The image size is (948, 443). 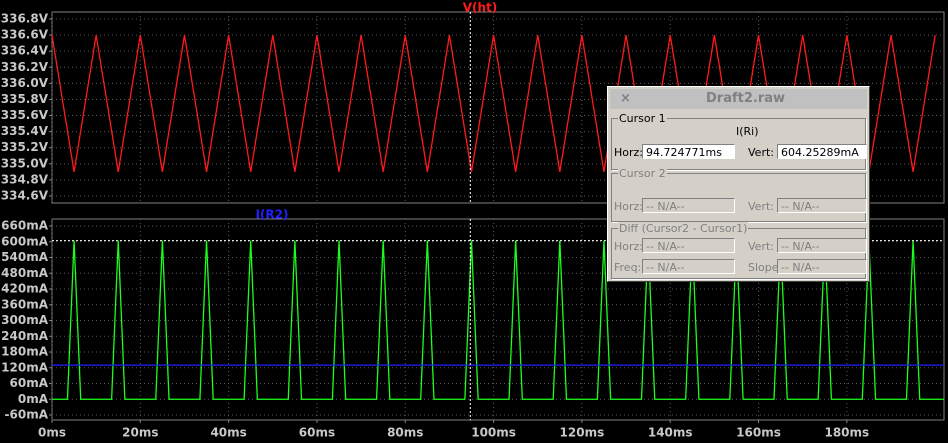 I want to click on x-tick-label: 180ms, so click(x=846, y=433).